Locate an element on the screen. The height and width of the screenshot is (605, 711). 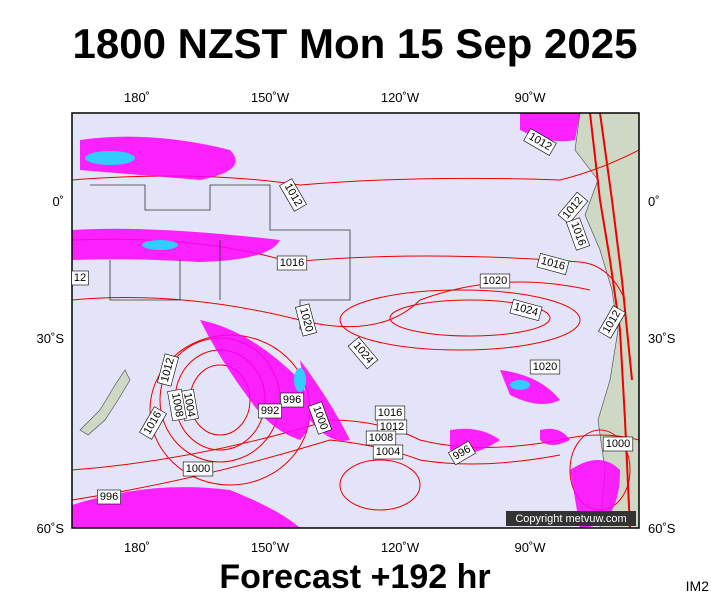
copyright-box is located at coordinates (571, 518).